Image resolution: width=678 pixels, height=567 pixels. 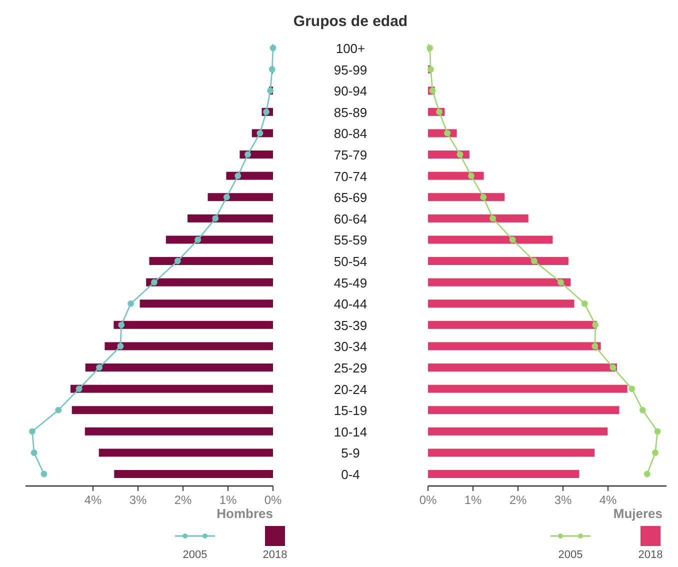 I want to click on y-tick-label: 90-94, so click(x=351, y=91).